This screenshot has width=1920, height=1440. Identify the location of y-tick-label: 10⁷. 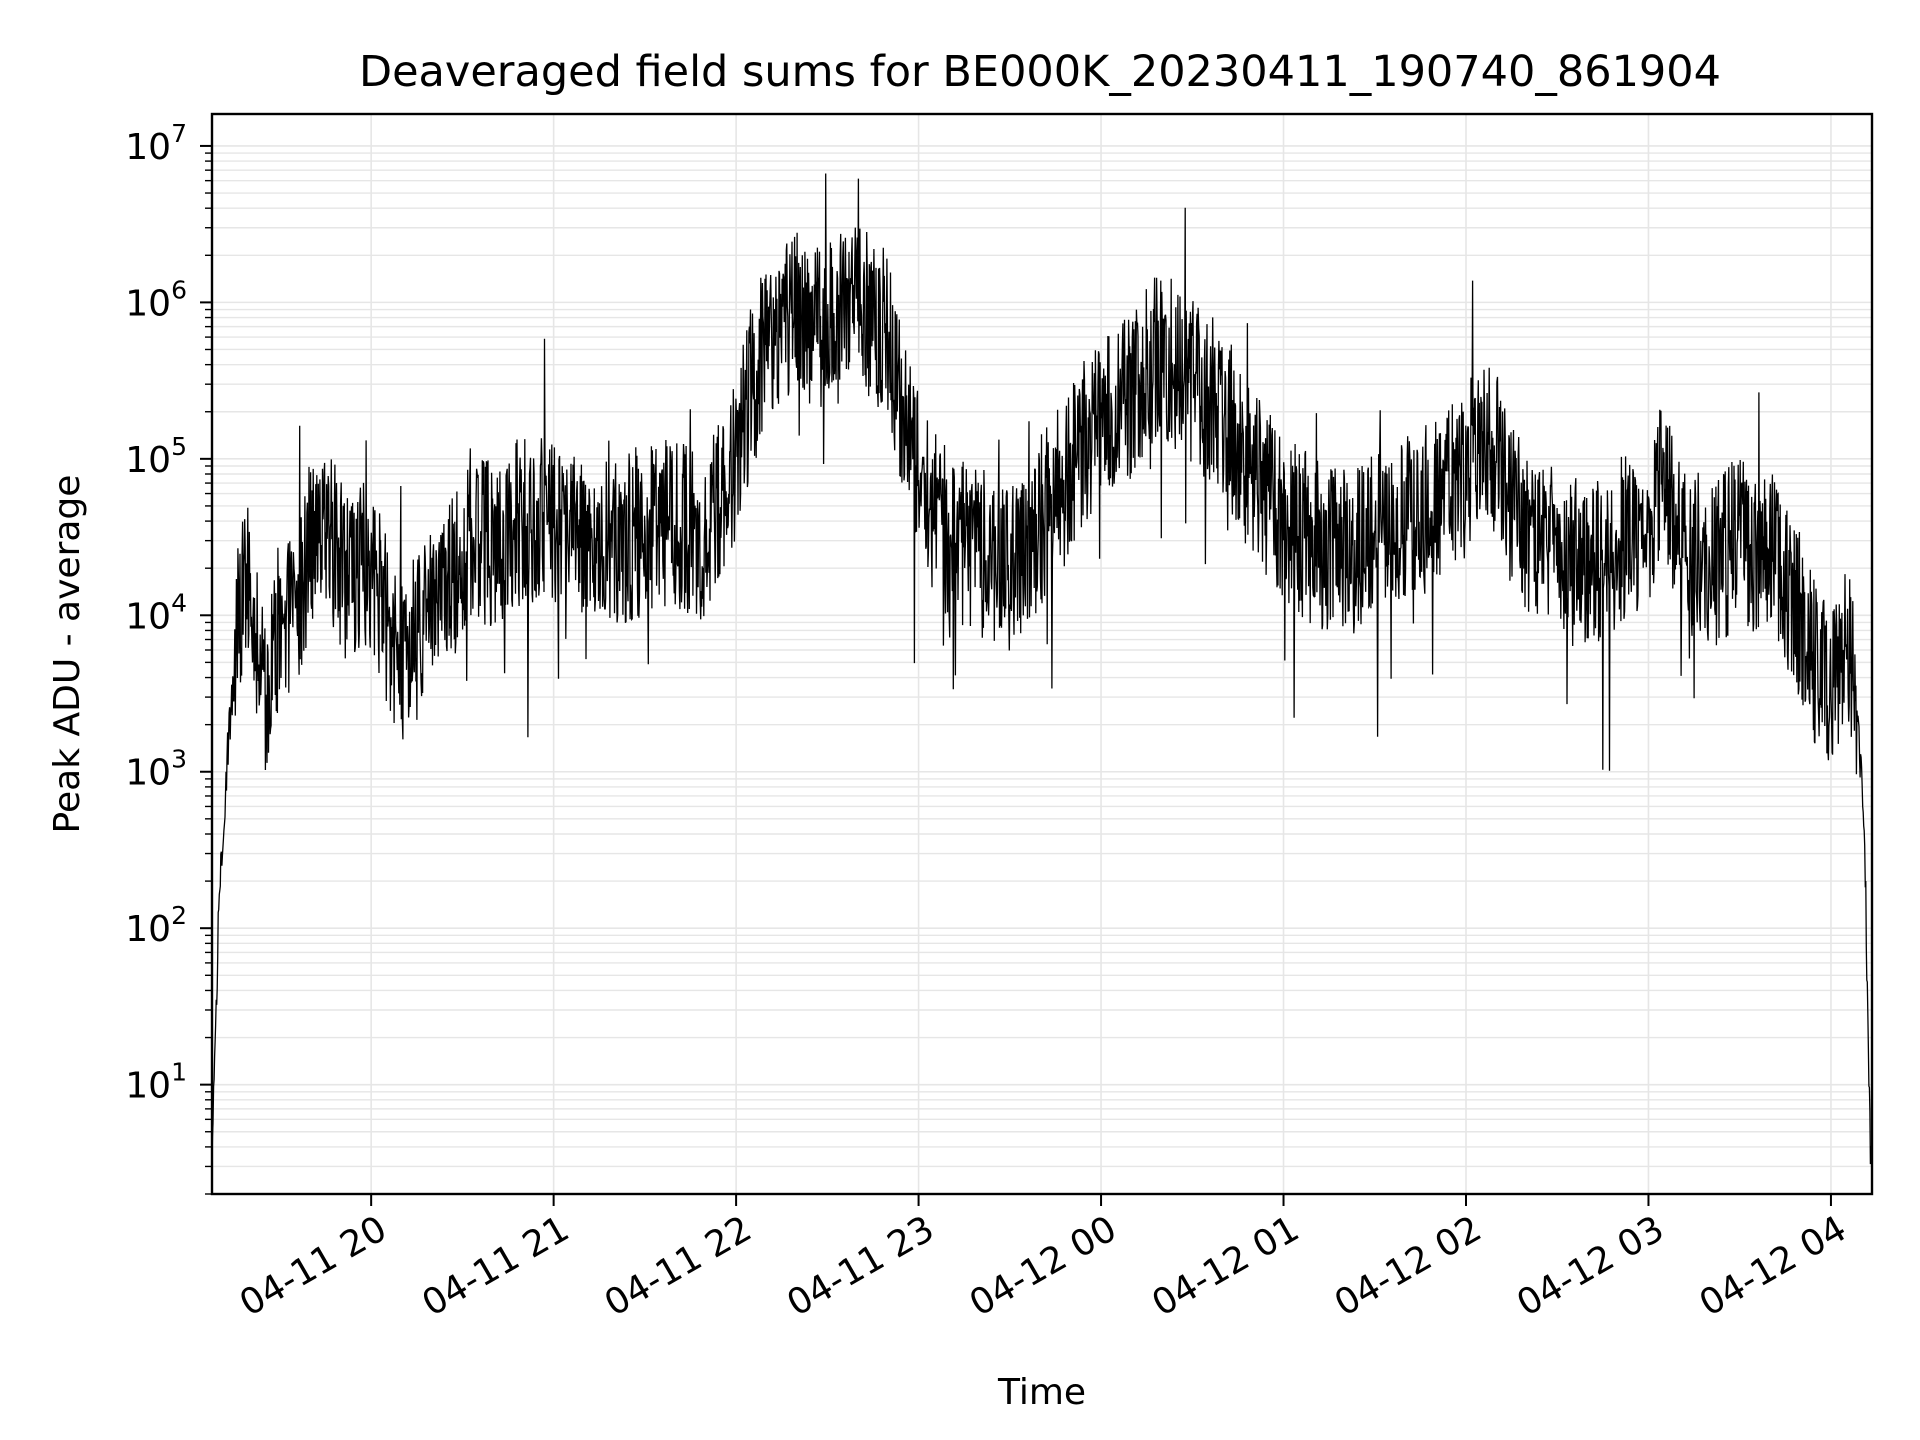
(156, 143).